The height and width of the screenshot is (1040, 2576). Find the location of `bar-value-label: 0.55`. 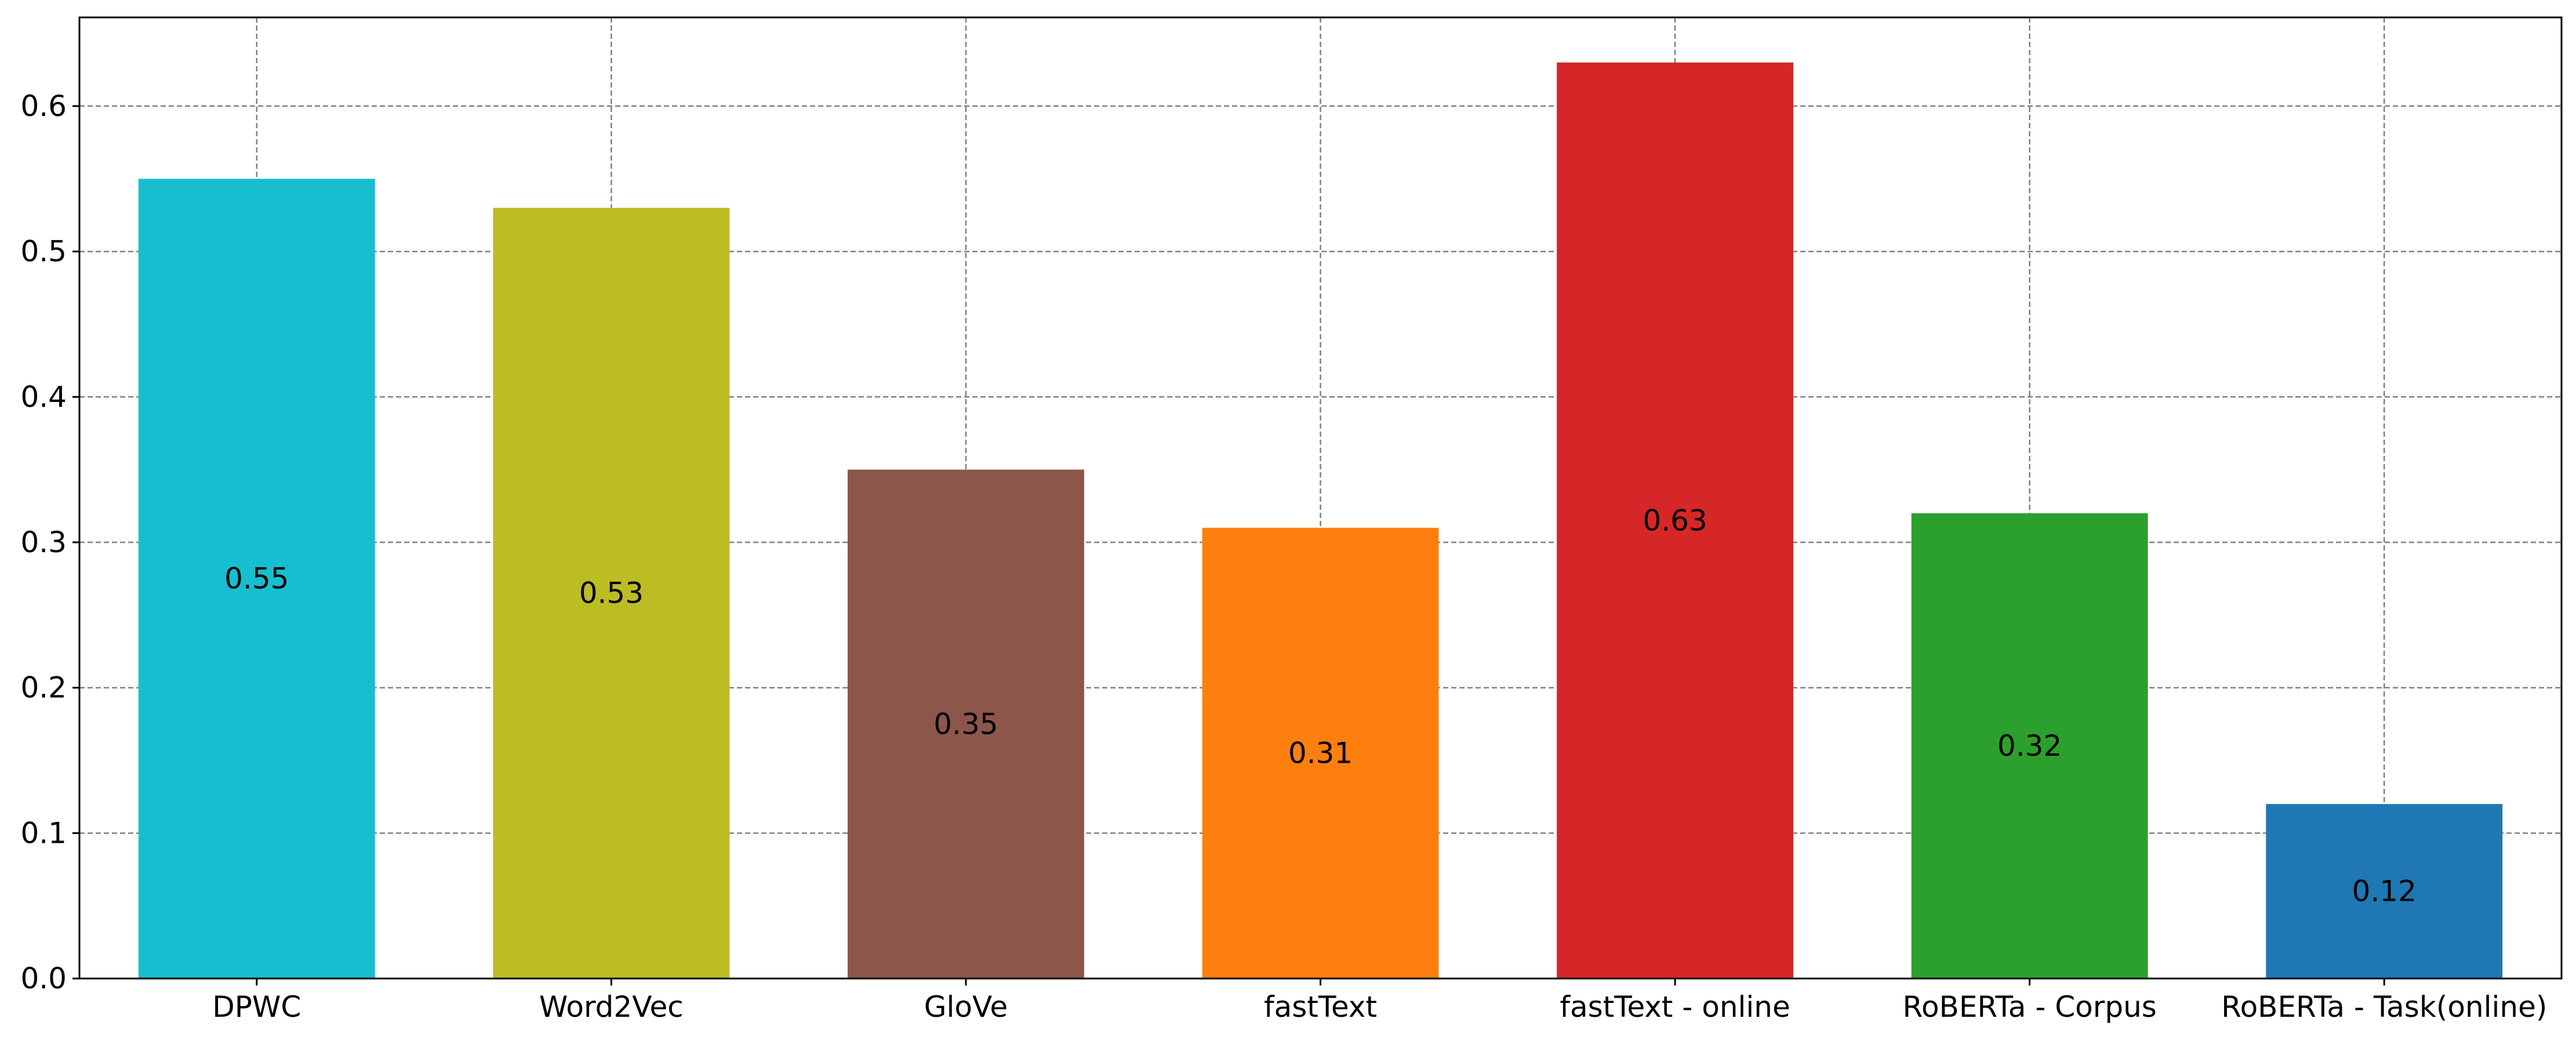

bar-value-label: 0.55 is located at coordinates (256, 579).